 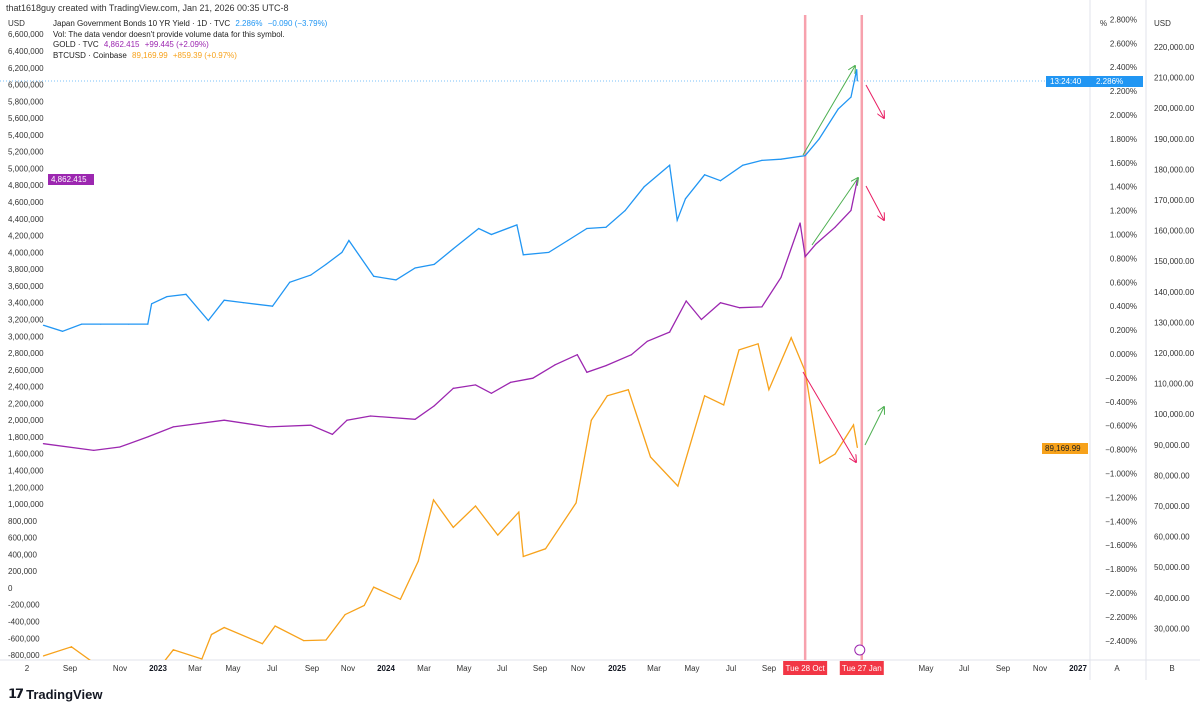 What do you see at coordinates (150, 55) in the screenshot?
I see `legend-btc-value: 89,169.99` at bounding box center [150, 55].